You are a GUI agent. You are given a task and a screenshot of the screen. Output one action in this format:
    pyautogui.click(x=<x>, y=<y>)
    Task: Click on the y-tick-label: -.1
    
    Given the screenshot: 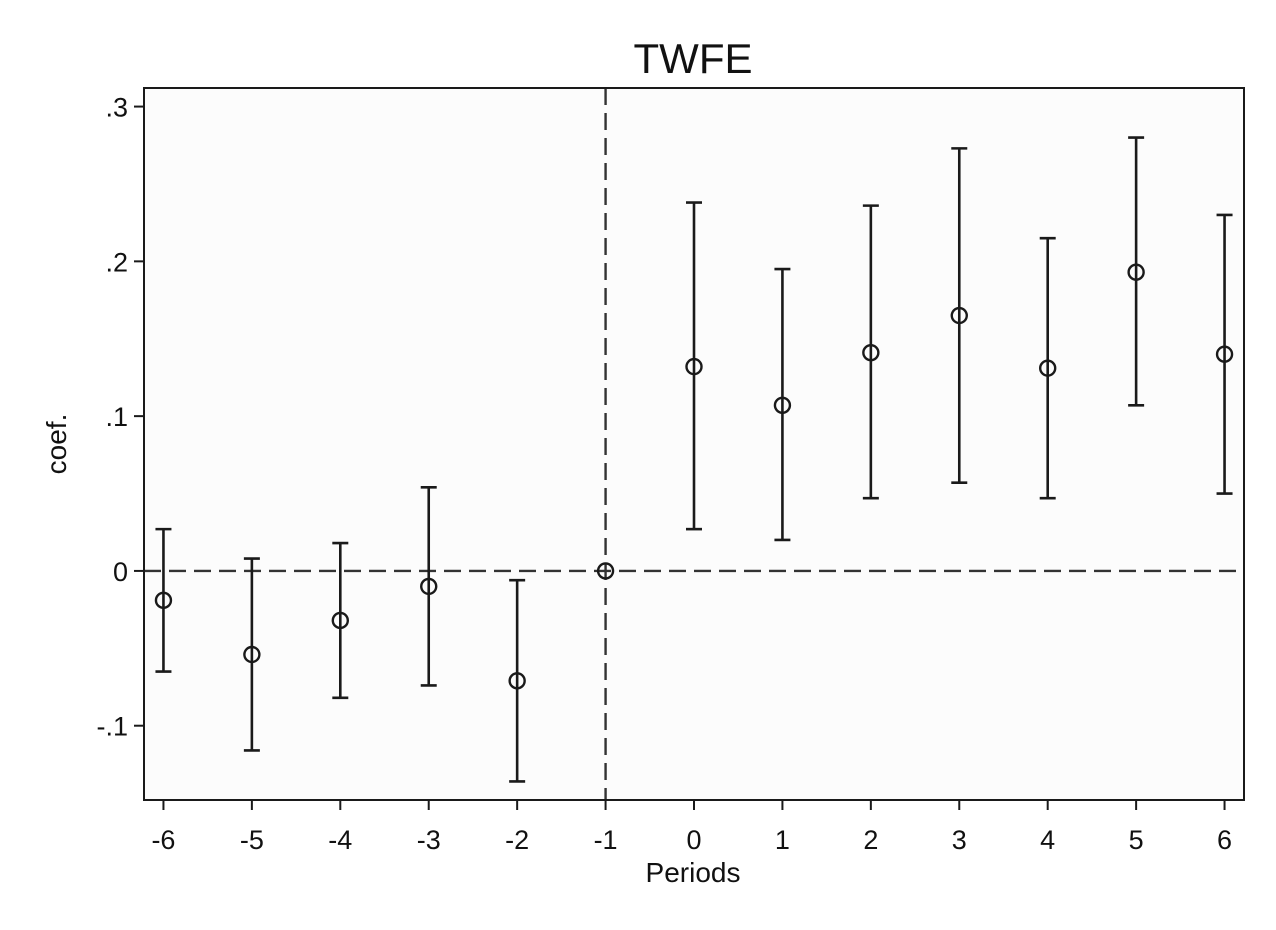 What is the action you would take?
    pyautogui.click(x=112, y=727)
    